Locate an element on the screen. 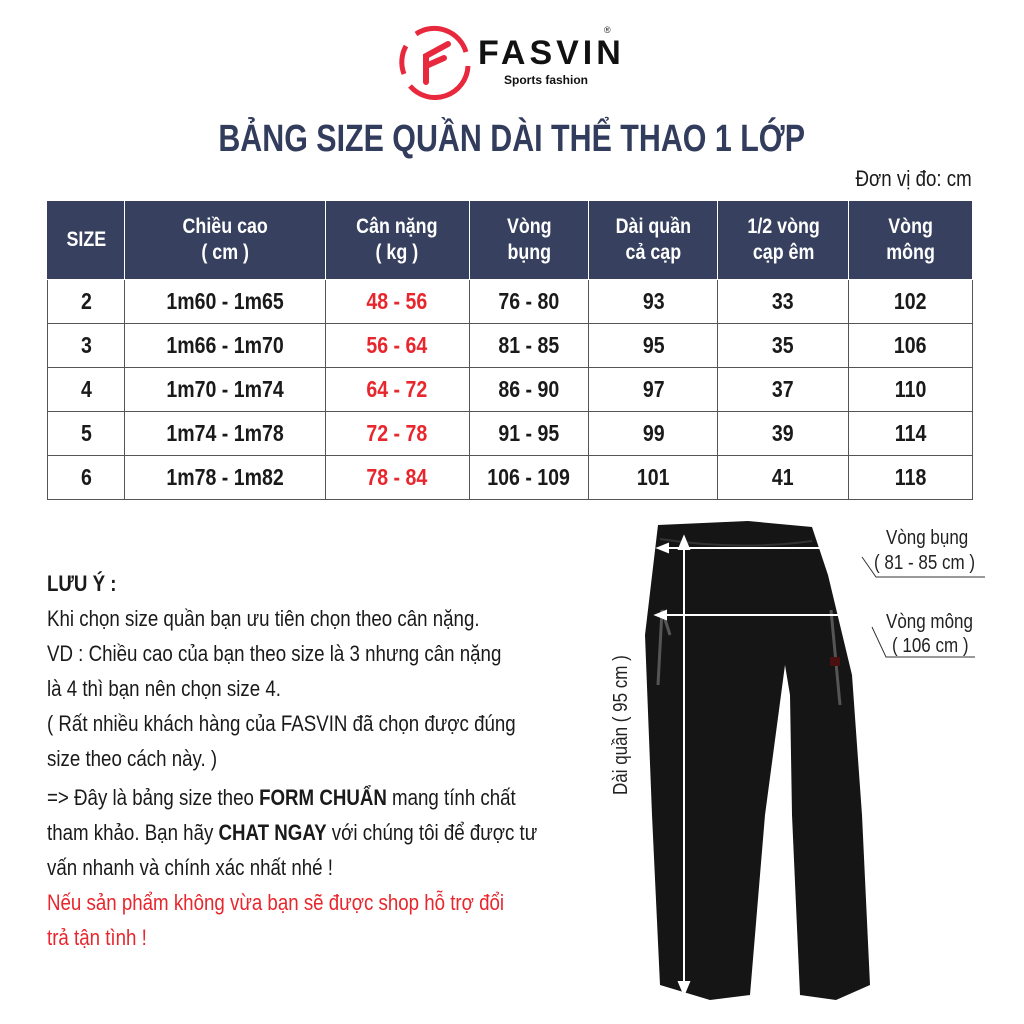  length-label: Dài quần ( 95 cm ) is located at coordinates (621, 725).